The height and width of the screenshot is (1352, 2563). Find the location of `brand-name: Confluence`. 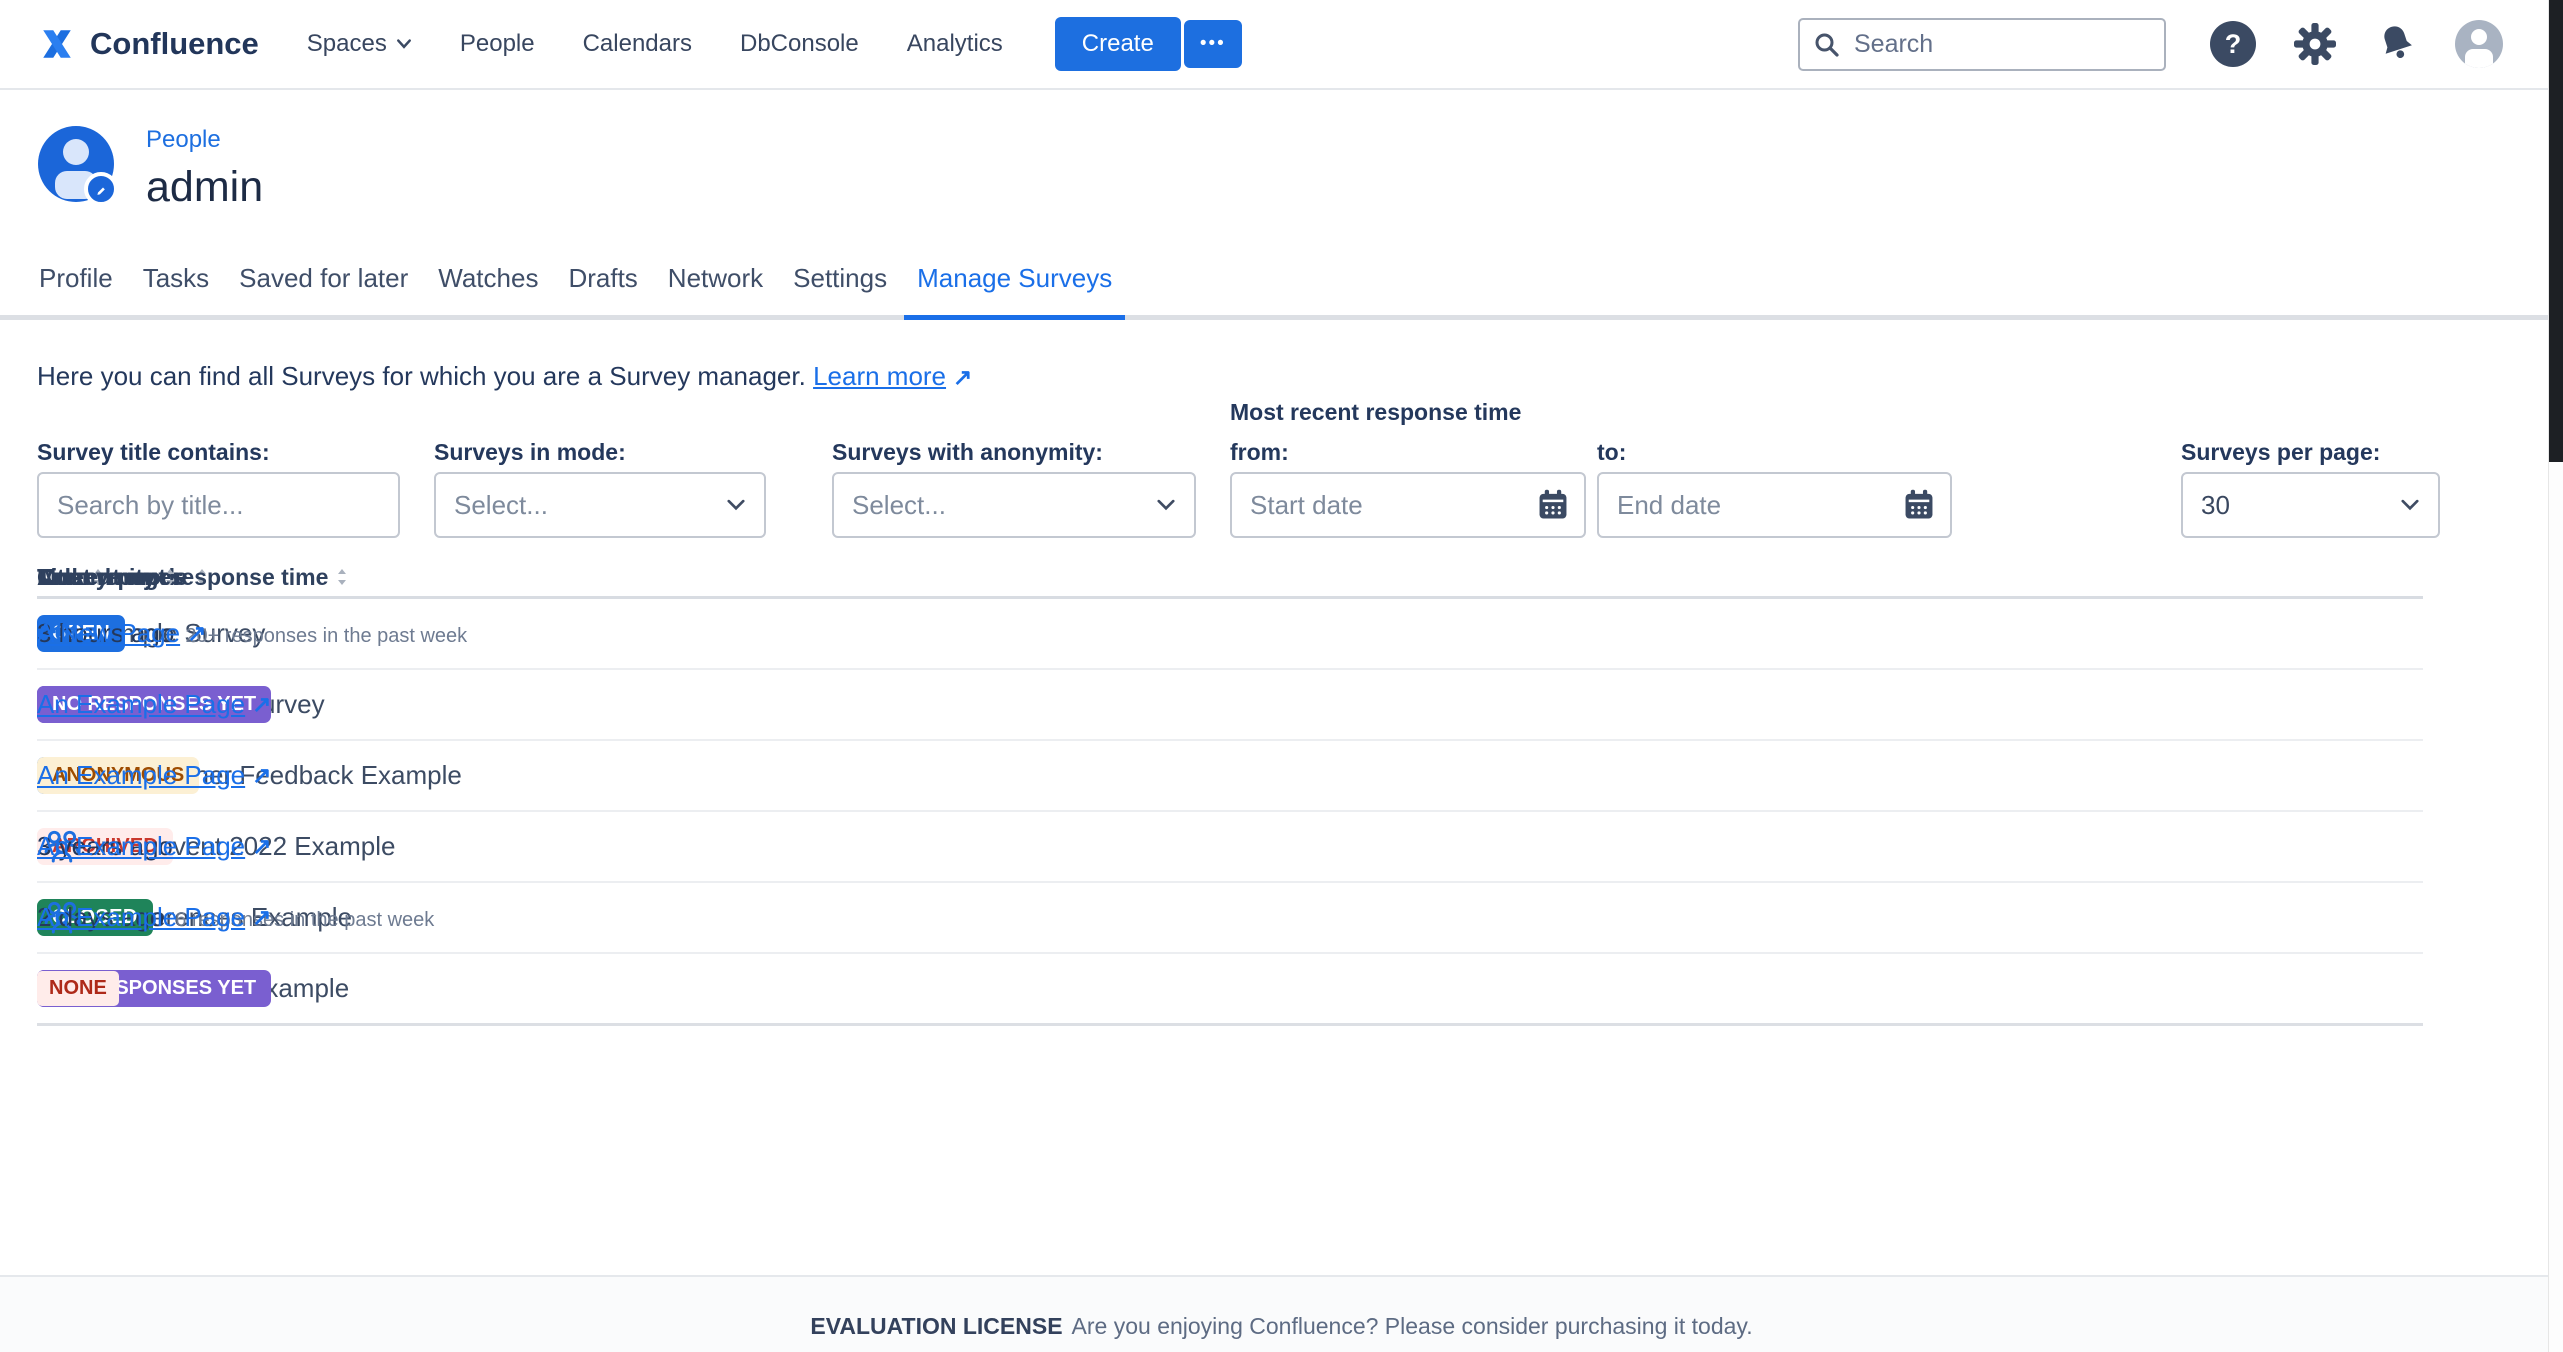

brand-name: Confluence is located at coordinates (174, 43).